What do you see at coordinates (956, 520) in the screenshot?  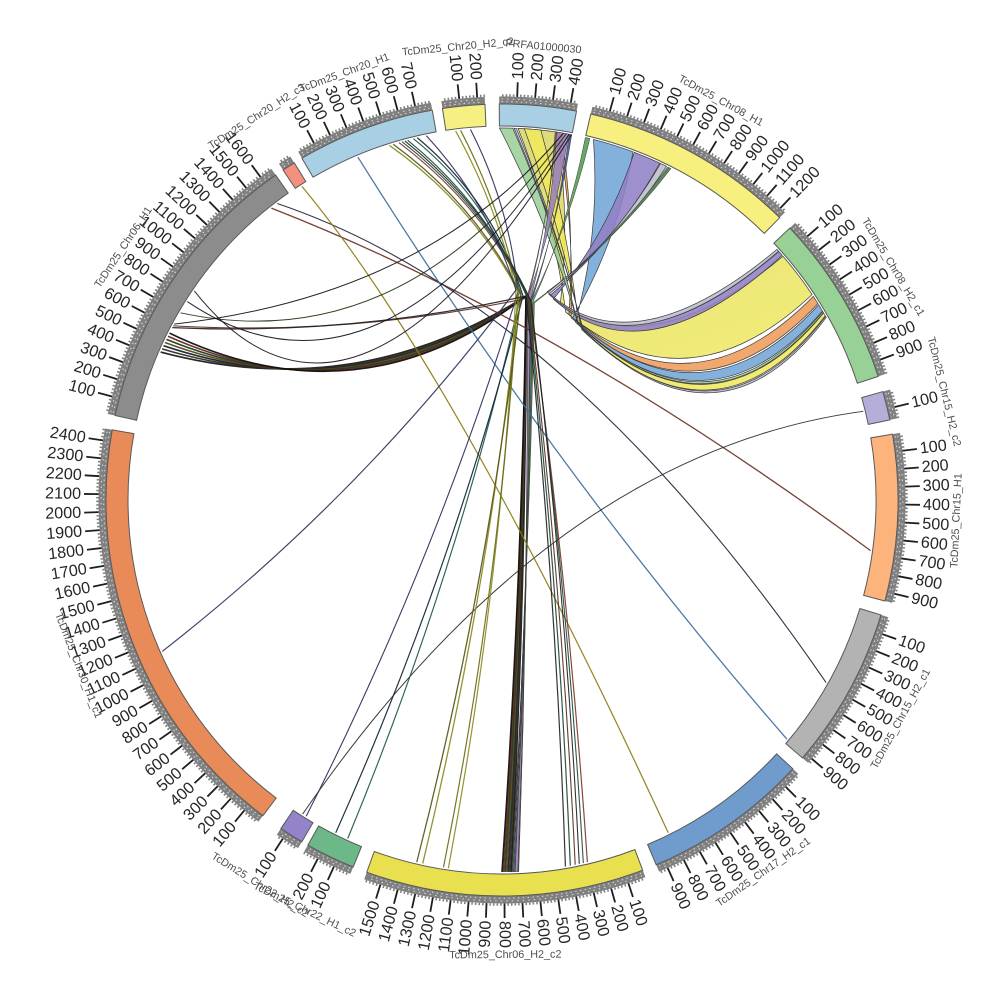 I see `svg-text: TcDm25_Chr15_H1` at bounding box center [956, 520].